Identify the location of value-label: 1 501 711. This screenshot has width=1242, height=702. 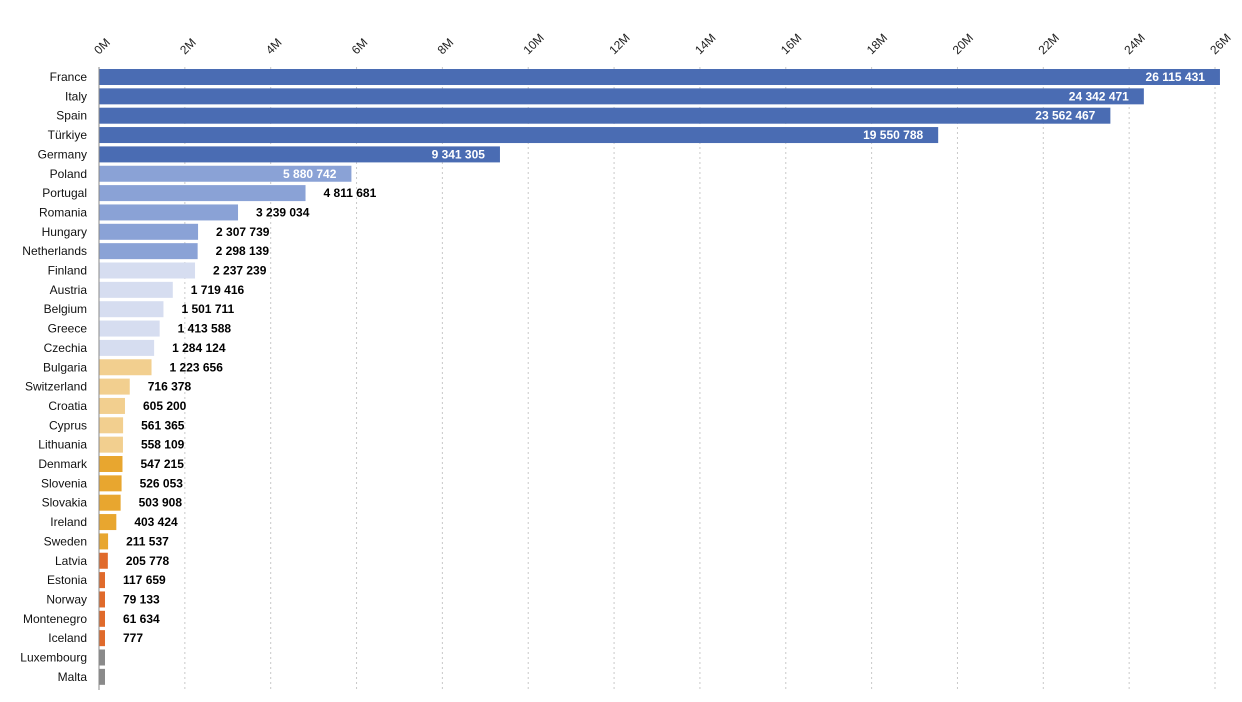
(207, 309).